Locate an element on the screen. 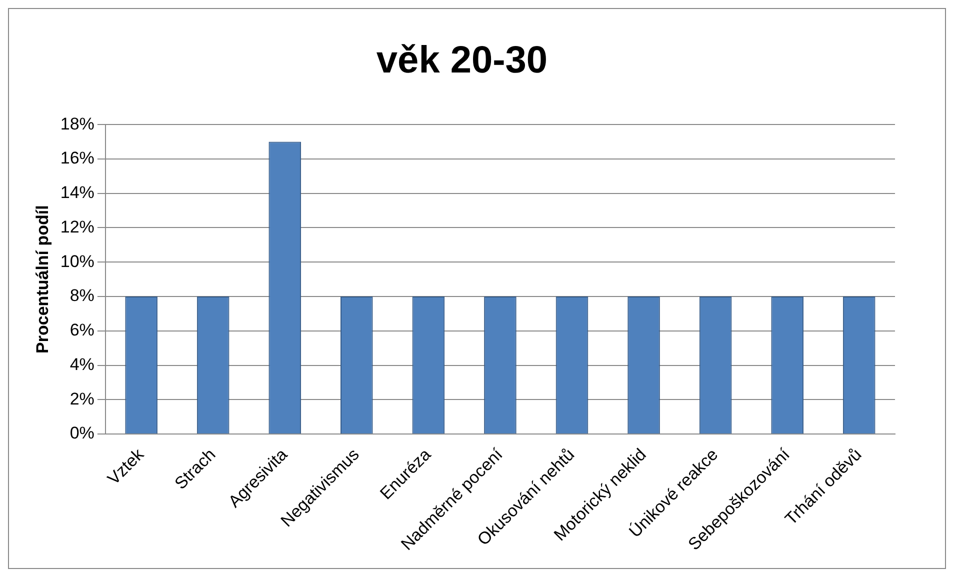 This screenshot has width=956, height=579. y-tick-label: 10% is located at coordinates (77, 261).